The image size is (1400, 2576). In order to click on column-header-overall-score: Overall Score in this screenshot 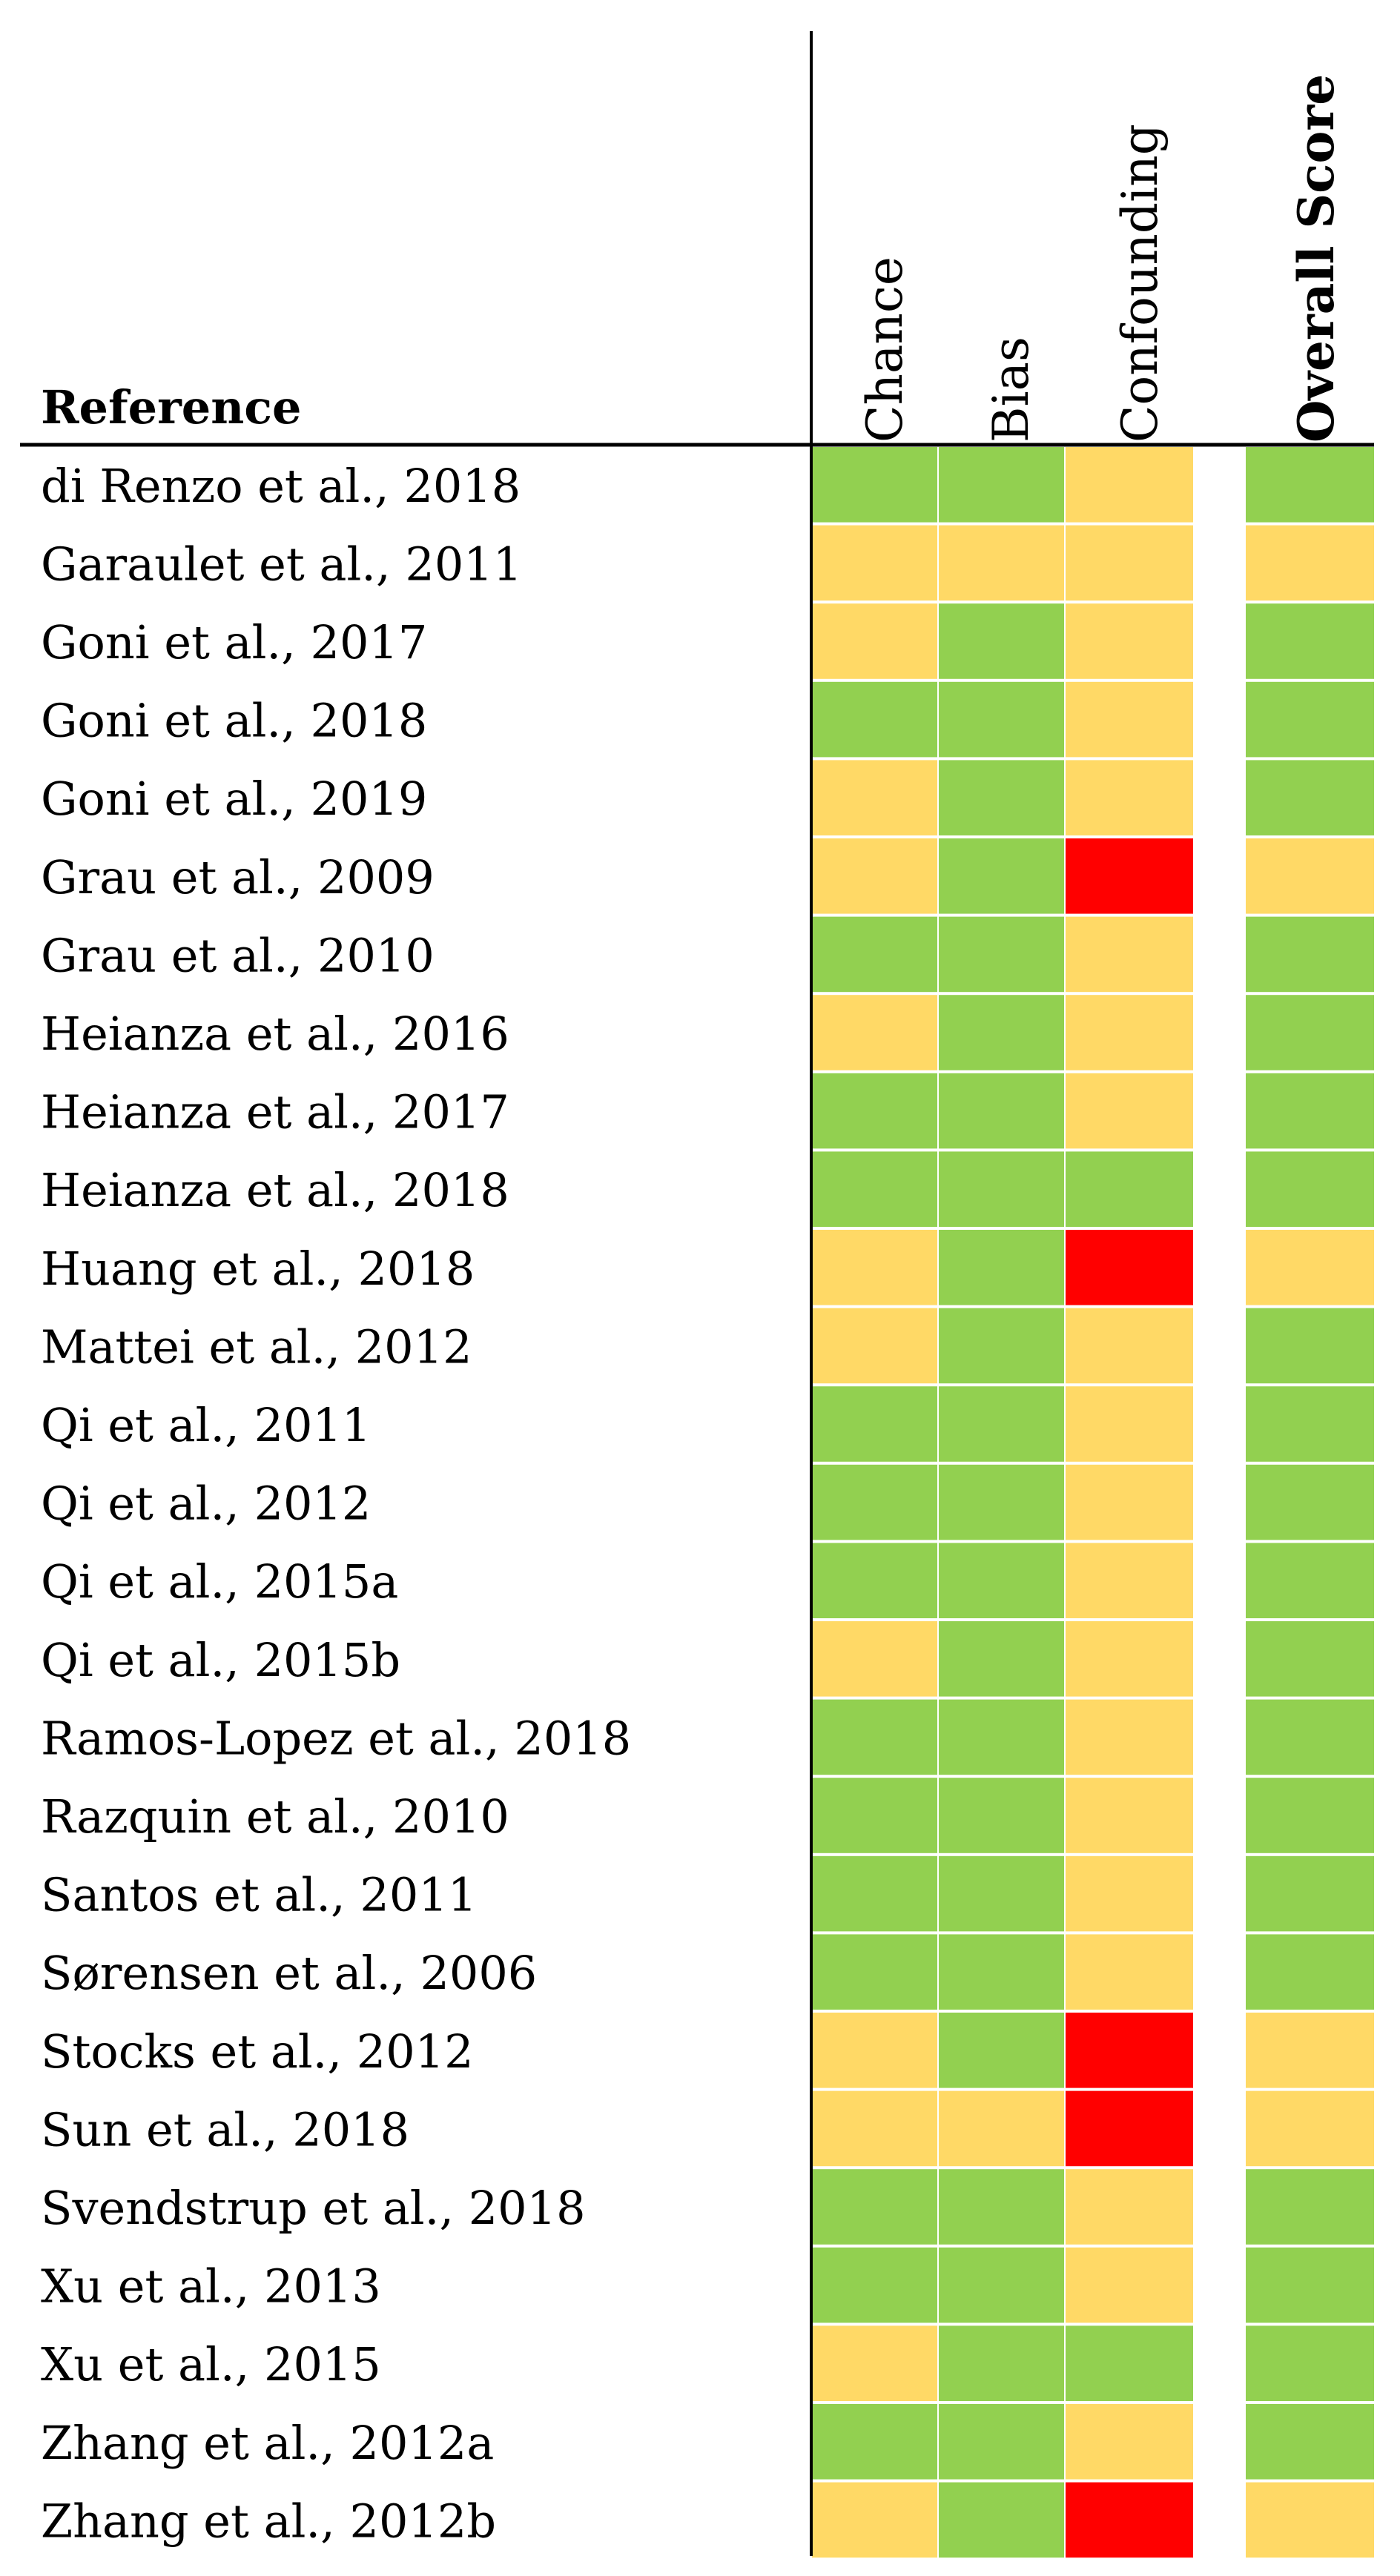, I will do `click(1316, 258)`.